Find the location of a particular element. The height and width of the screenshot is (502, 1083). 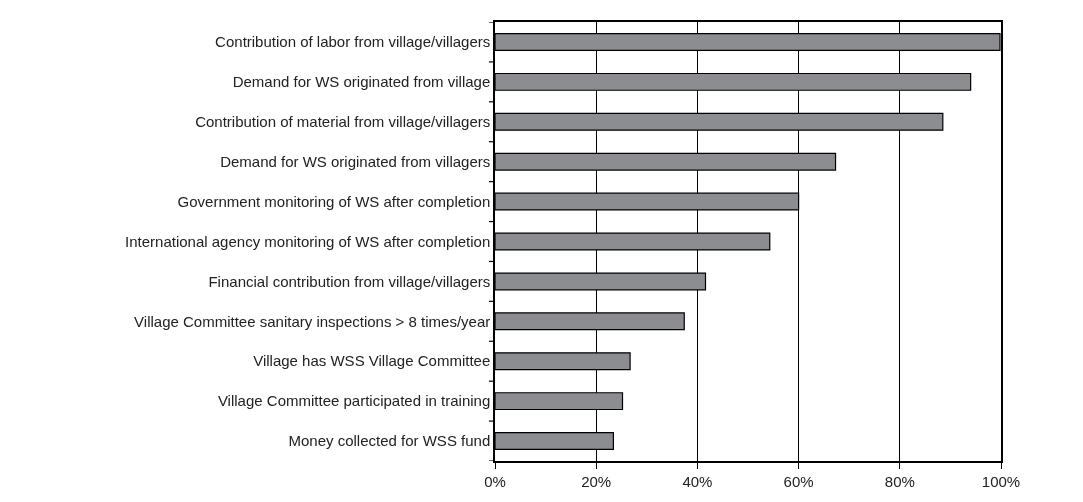

y-tick-label: Demand for WS originated from villagers is located at coordinates (355, 161).